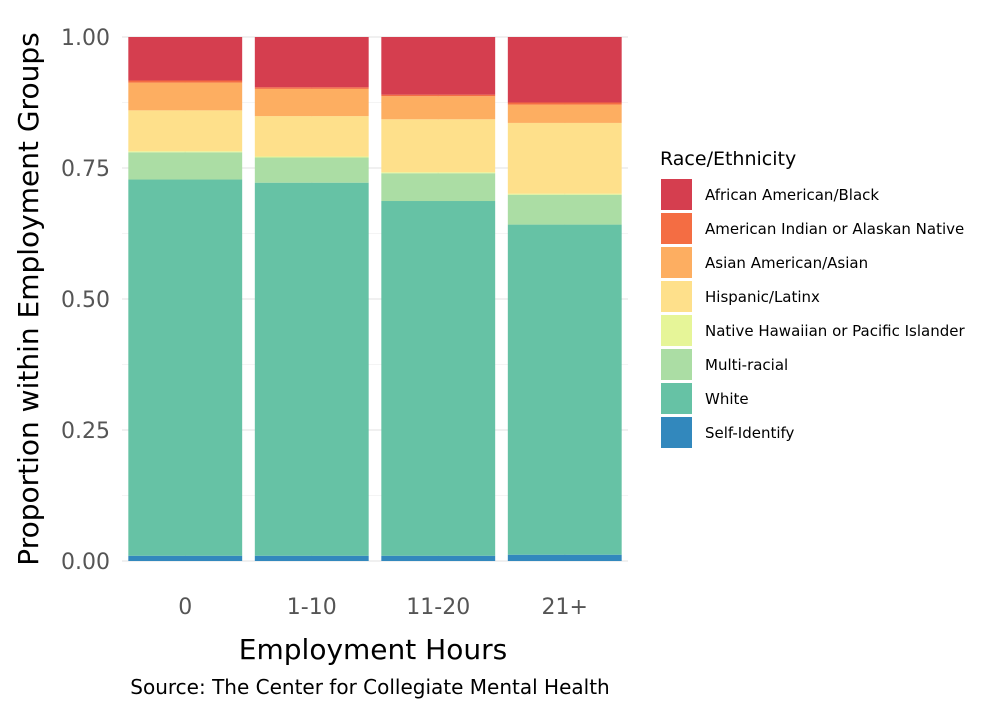 This screenshot has width=995, height=711. What do you see at coordinates (373, 649) in the screenshot?
I see `x-axis-title: Employment Hours` at bounding box center [373, 649].